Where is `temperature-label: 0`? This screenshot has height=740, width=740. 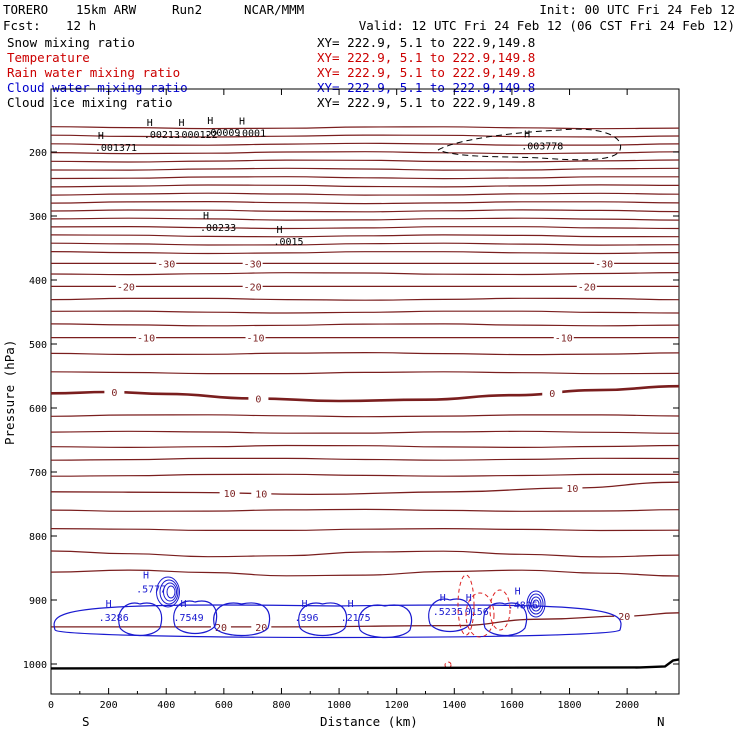 temperature-label: 0 is located at coordinates (552, 394).